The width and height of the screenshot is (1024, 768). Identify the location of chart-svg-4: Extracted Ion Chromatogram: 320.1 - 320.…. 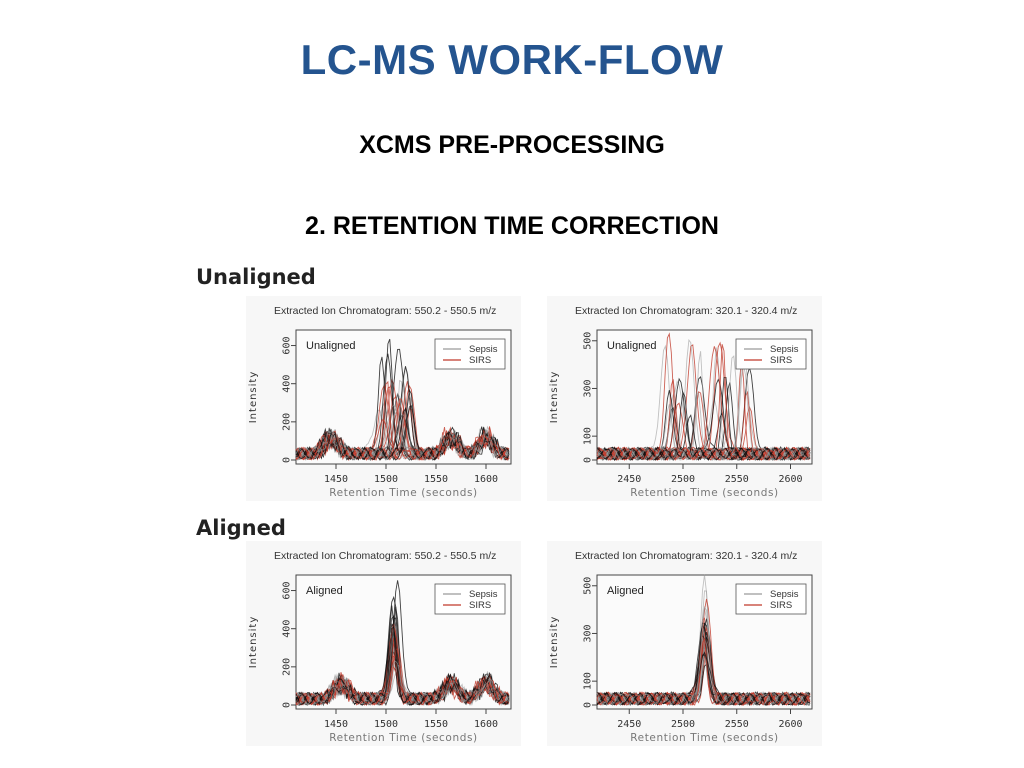
(681, 647).